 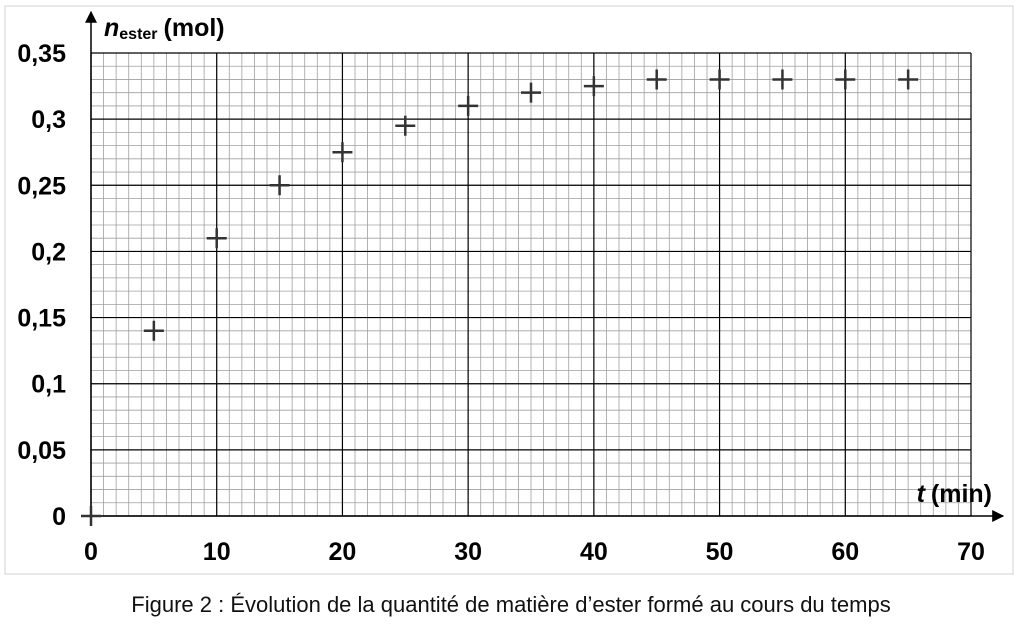 I want to click on y-axis-label: nester (mol), so click(x=164, y=28).